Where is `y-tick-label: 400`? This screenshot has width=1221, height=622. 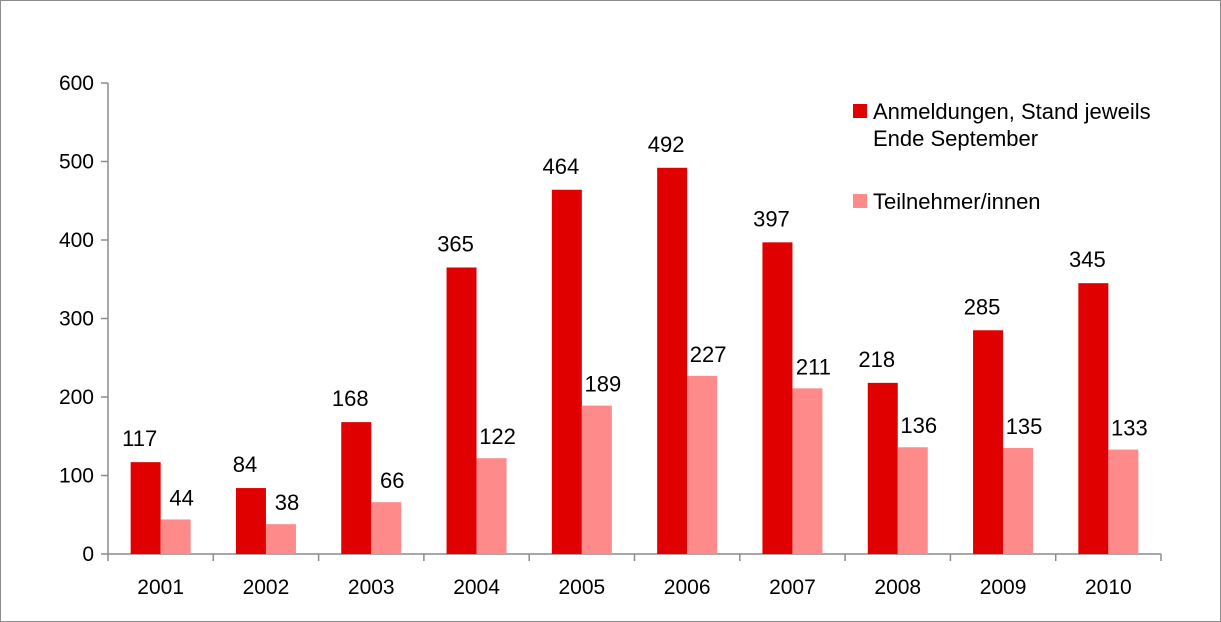 y-tick-label: 400 is located at coordinates (76, 240).